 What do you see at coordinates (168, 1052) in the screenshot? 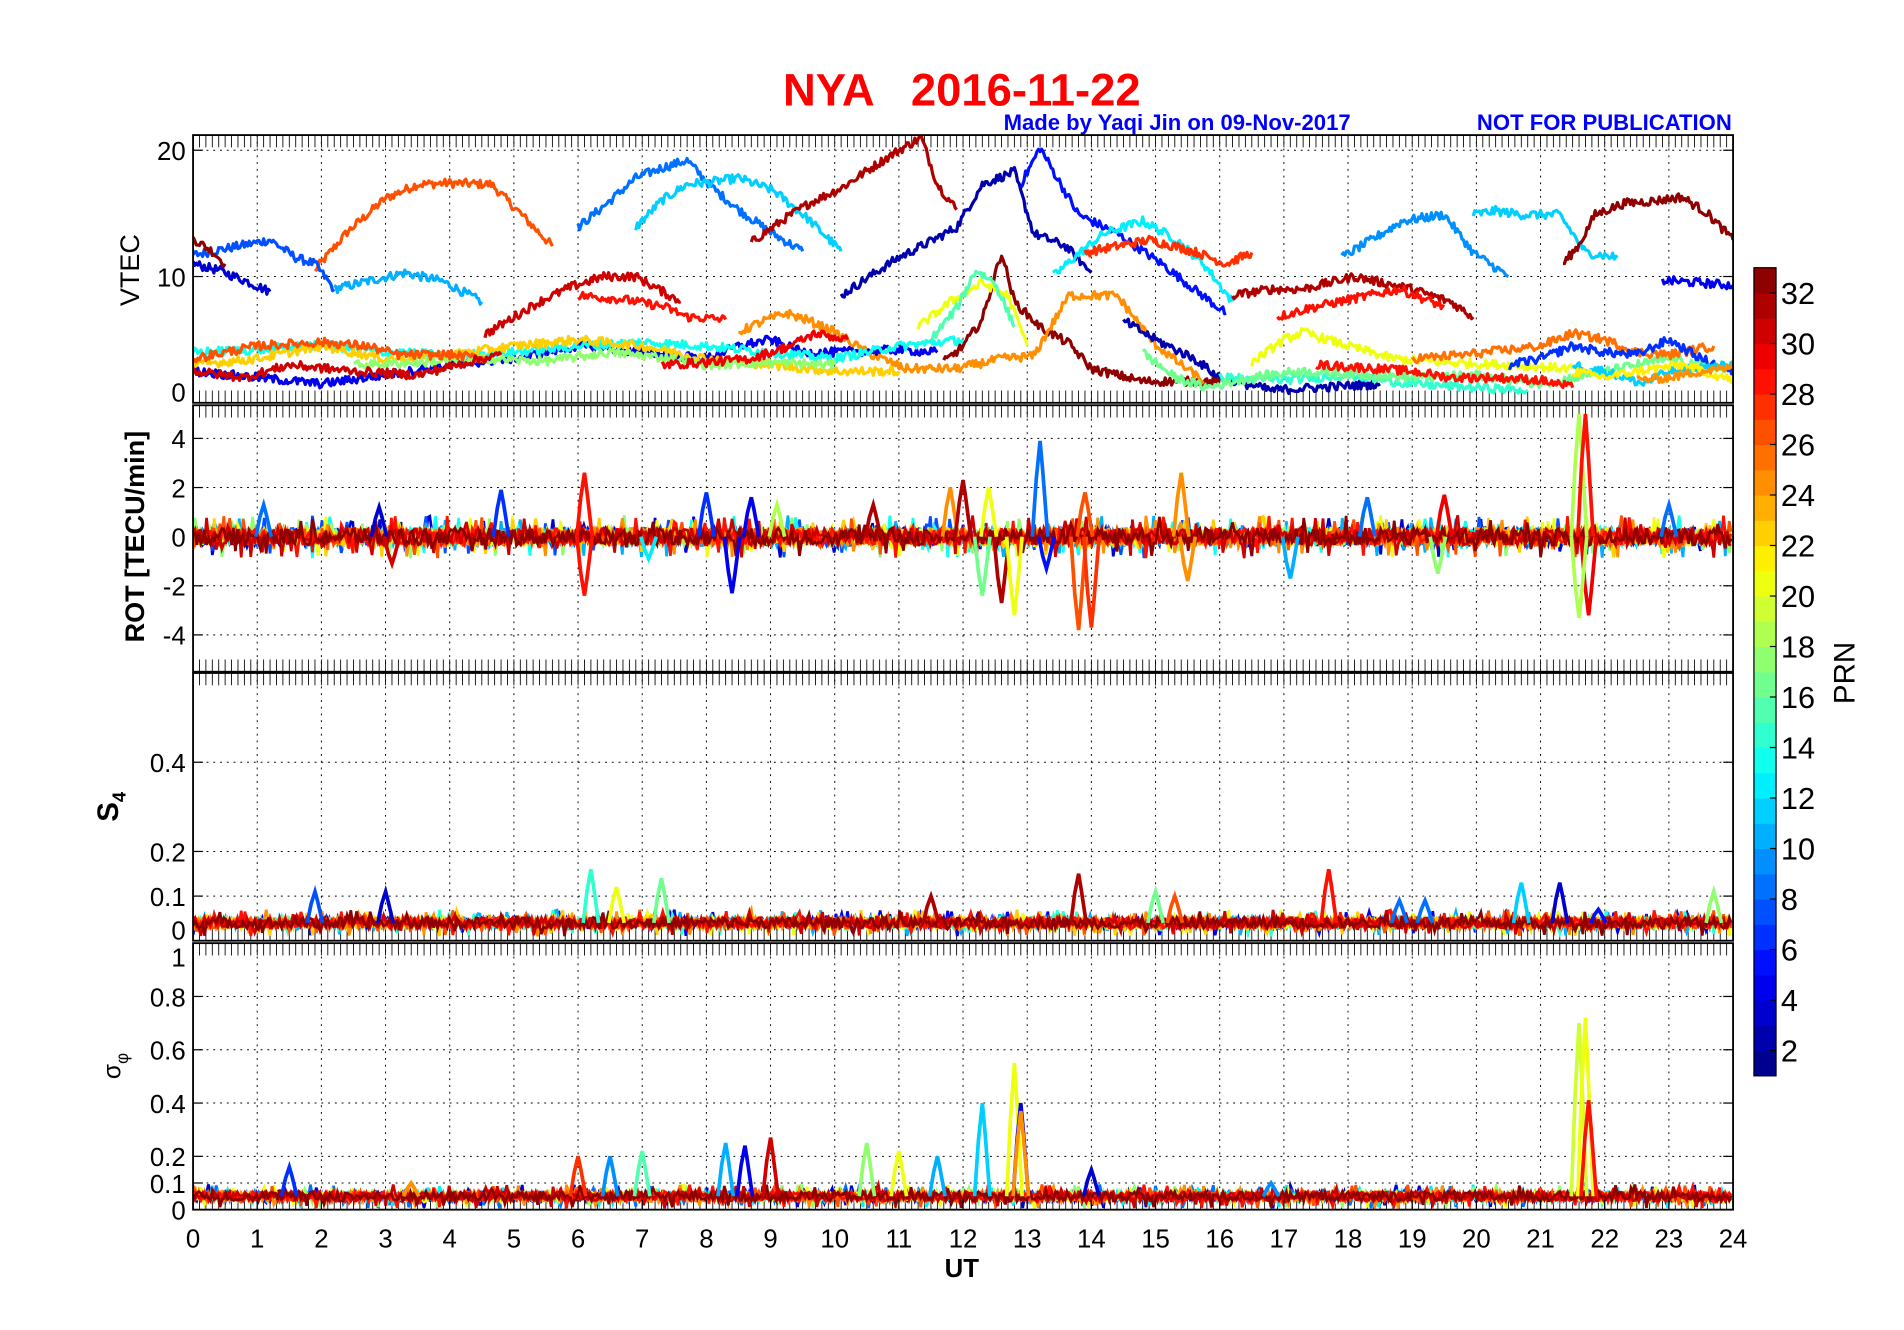
I see `y-tick-label: 0.6` at bounding box center [168, 1052].